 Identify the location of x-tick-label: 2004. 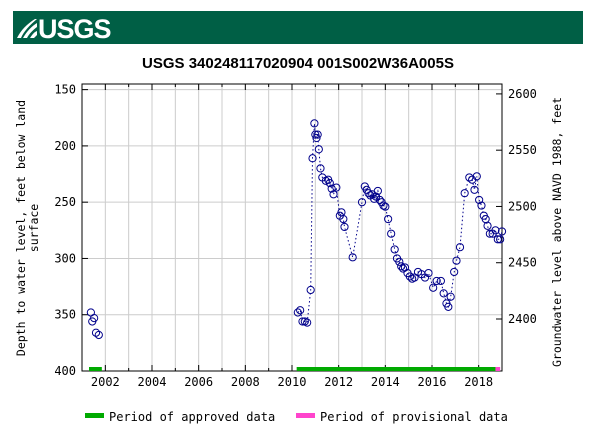
(152, 382).